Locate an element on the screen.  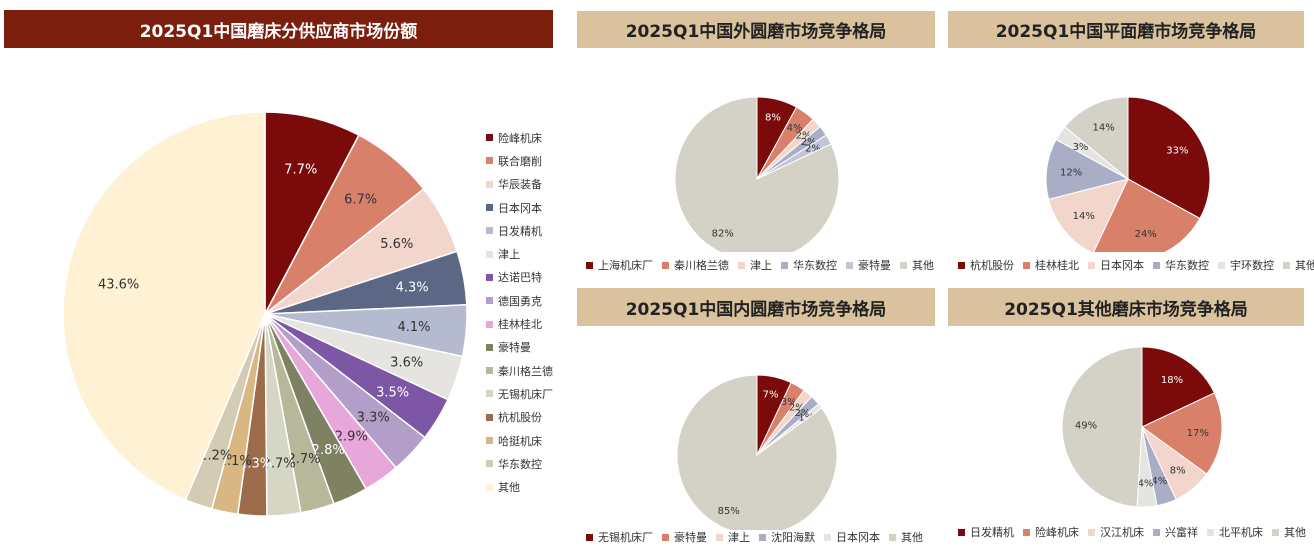
legend-item: 达诺巴特 is located at coordinates (519, 277).